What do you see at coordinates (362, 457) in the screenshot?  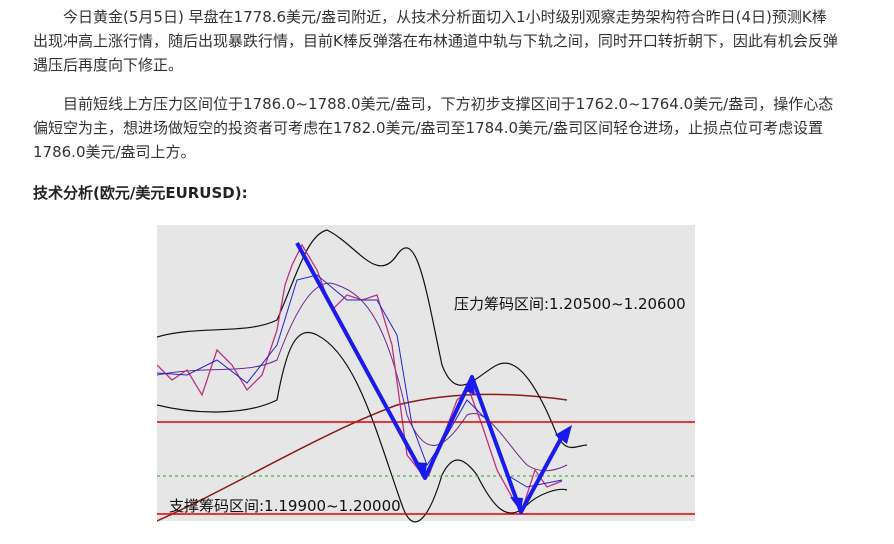 I see `moving-average` at bounding box center [362, 457].